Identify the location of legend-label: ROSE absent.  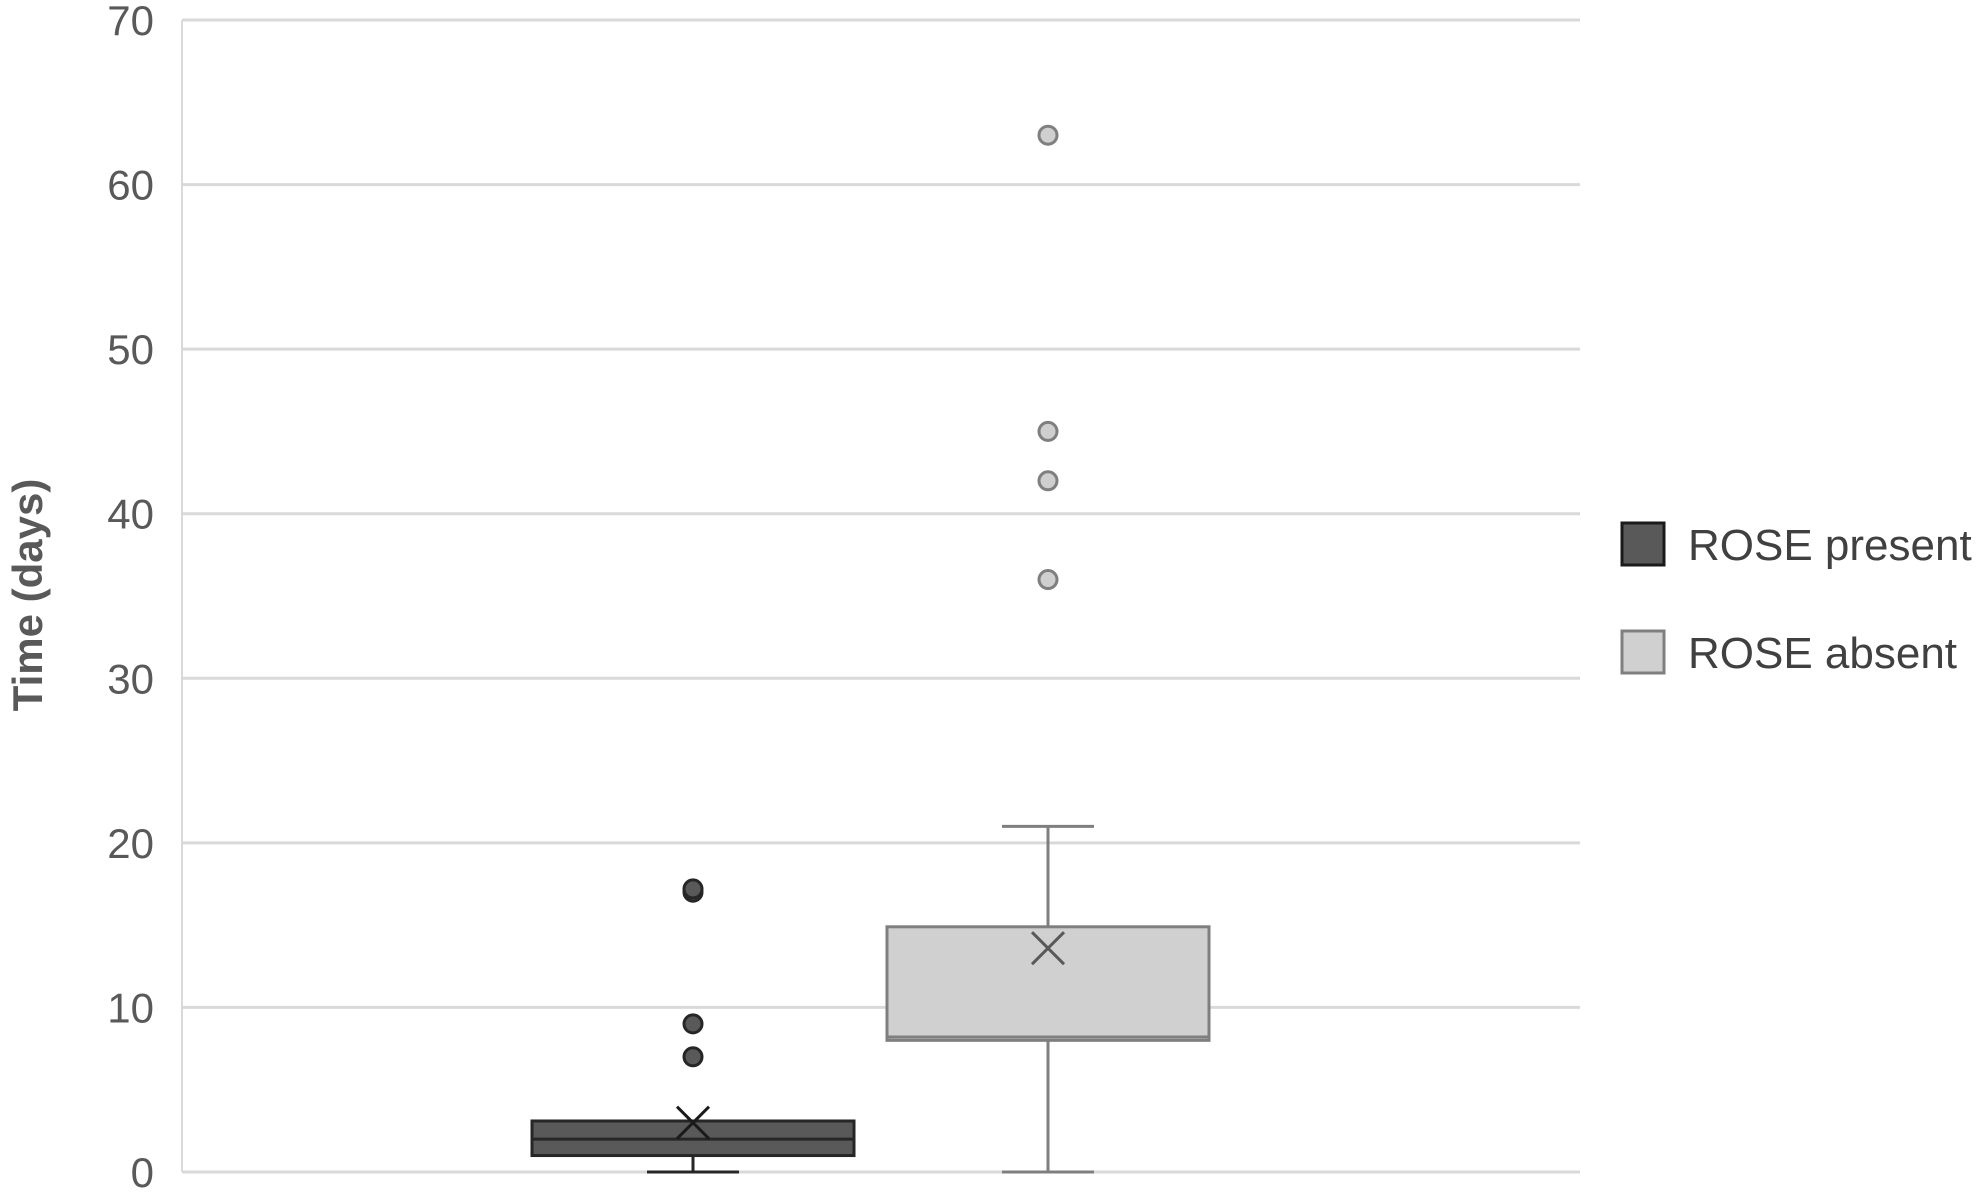
(1822, 653).